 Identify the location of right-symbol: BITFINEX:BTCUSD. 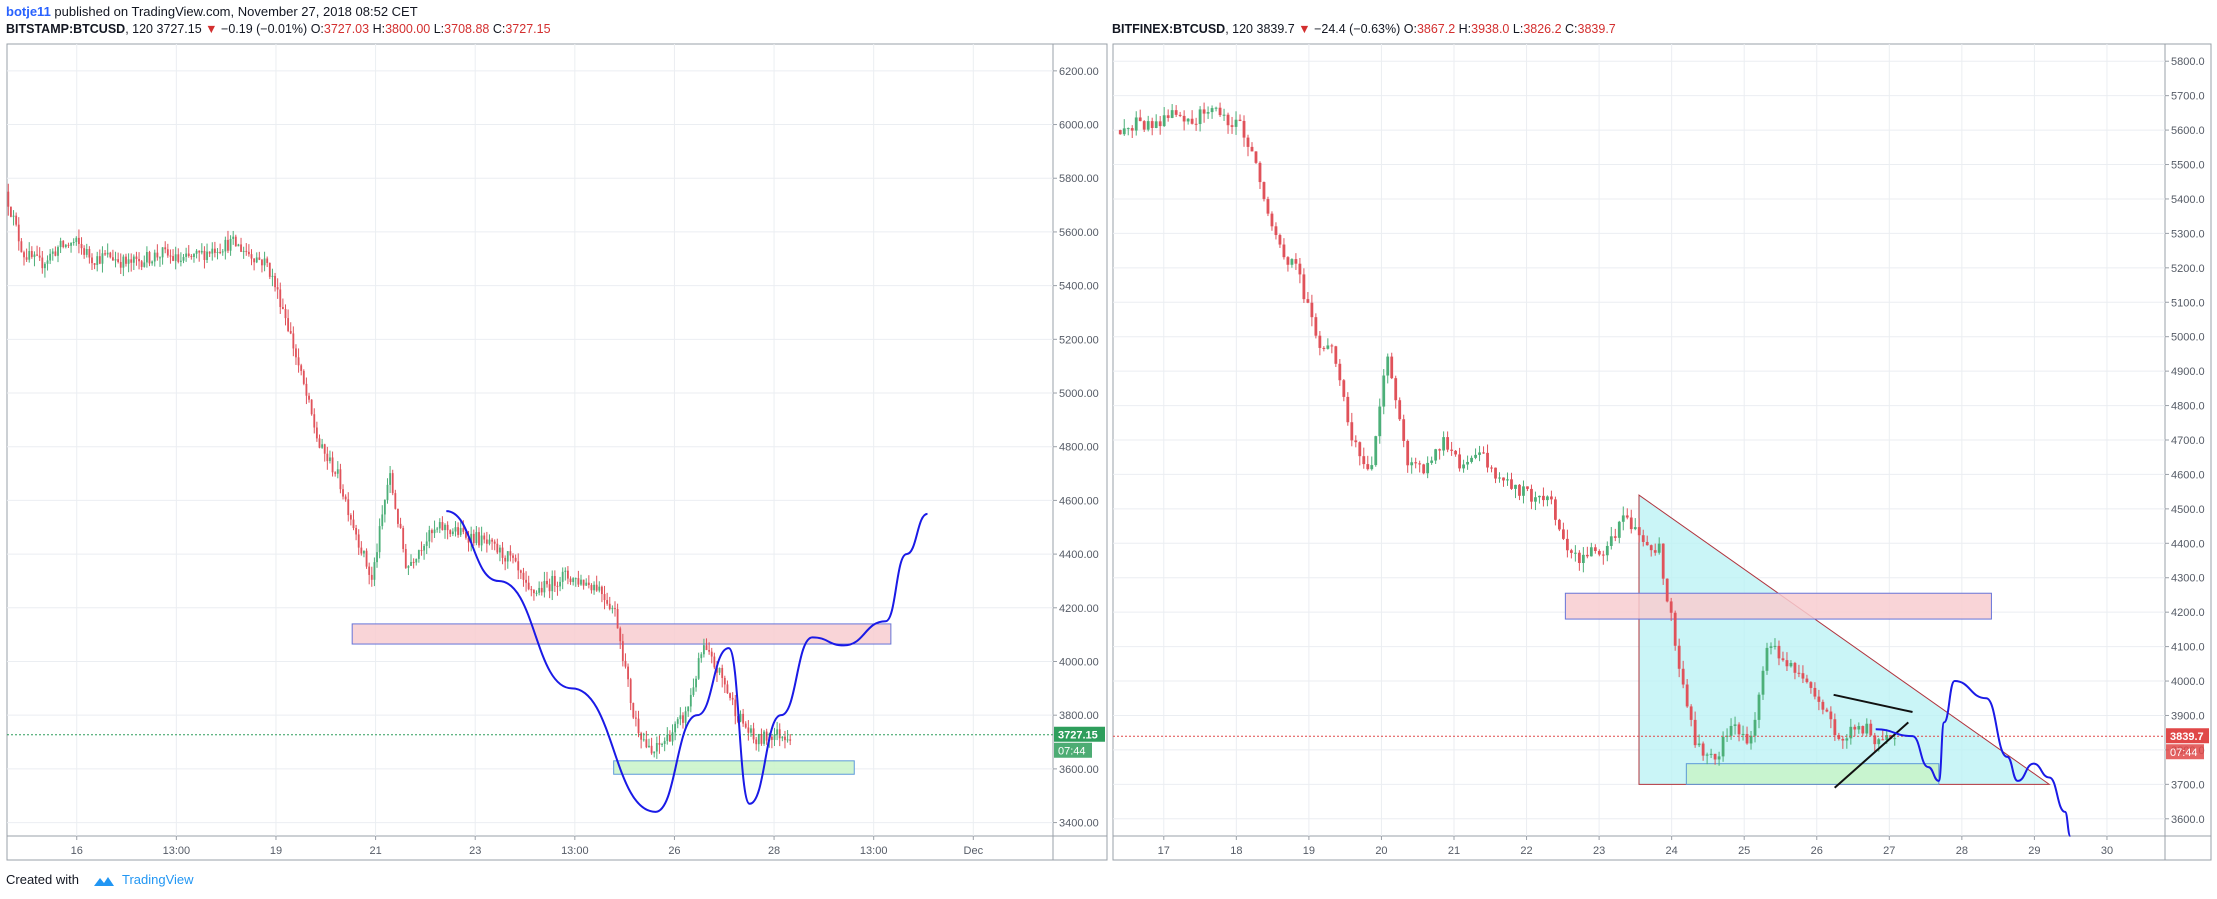
(1169, 29).